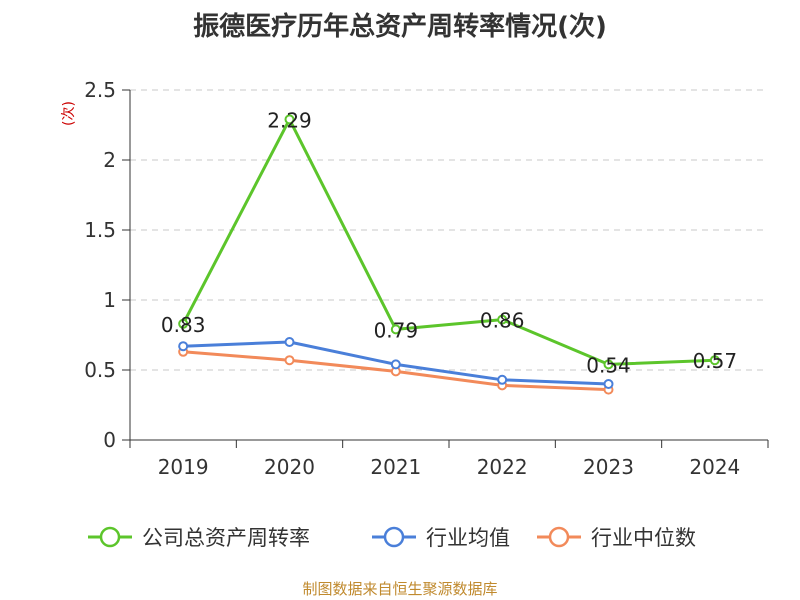 Image resolution: width=800 pixels, height=600 pixels. I want to click on y-tick-label: 2, so click(109, 160).